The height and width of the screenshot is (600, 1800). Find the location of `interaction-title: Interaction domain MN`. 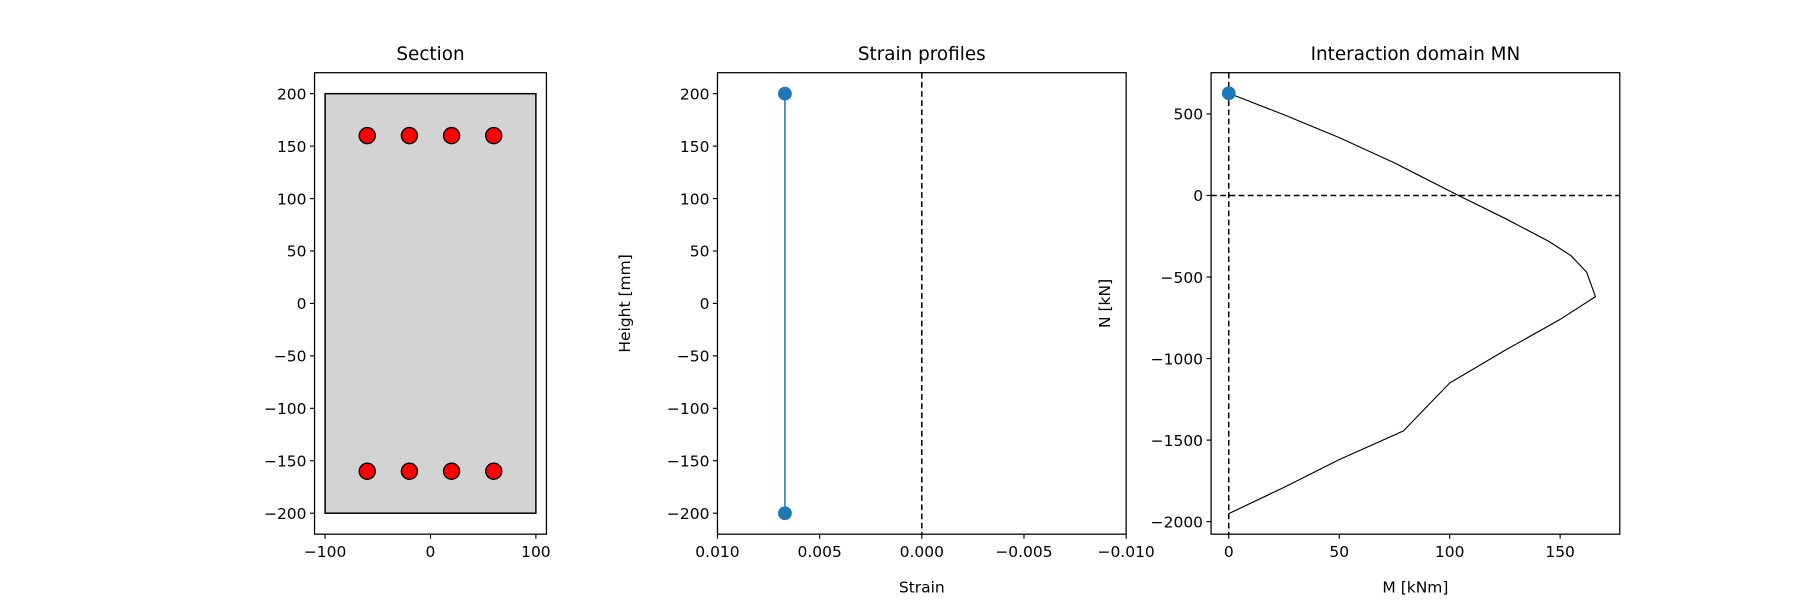

interaction-title: Interaction domain MN is located at coordinates (1416, 54).